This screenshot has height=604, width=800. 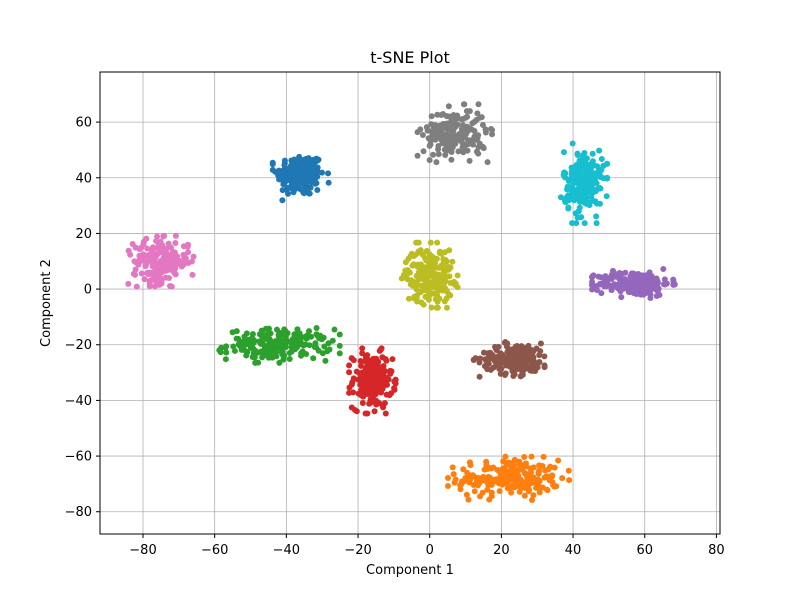 I want to click on y-axis-label: Component 2, so click(x=46, y=303).